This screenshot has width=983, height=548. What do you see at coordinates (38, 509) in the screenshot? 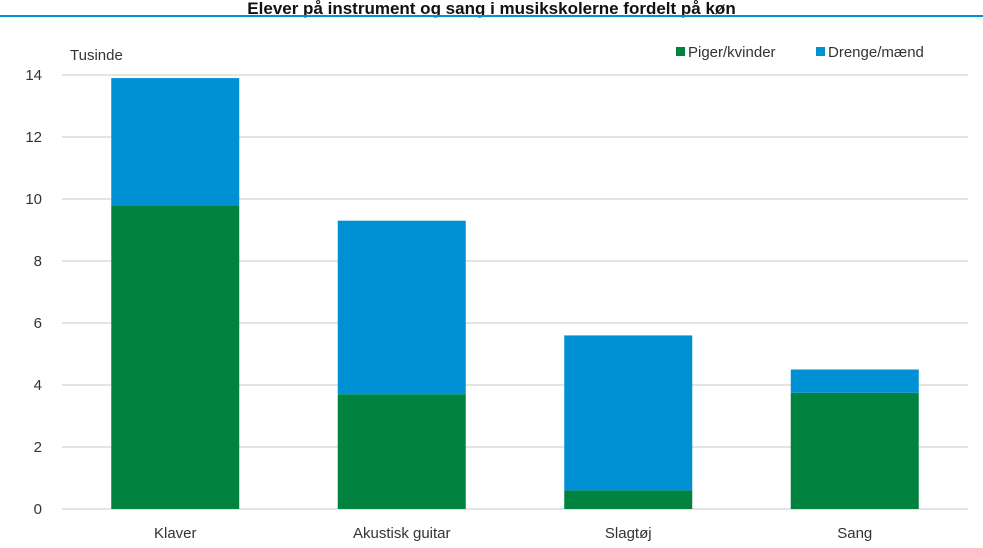
I see `y-tick-label: 0` at bounding box center [38, 509].